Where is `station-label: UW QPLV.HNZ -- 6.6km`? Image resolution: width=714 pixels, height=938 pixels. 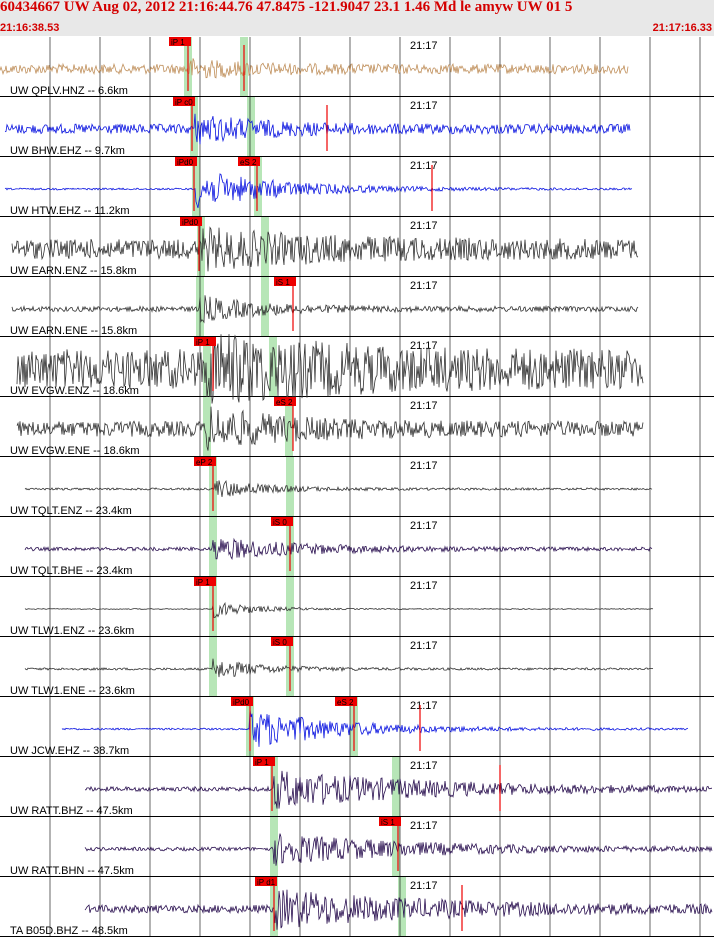 station-label: UW QPLV.HNZ -- 6.6km is located at coordinates (69, 91).